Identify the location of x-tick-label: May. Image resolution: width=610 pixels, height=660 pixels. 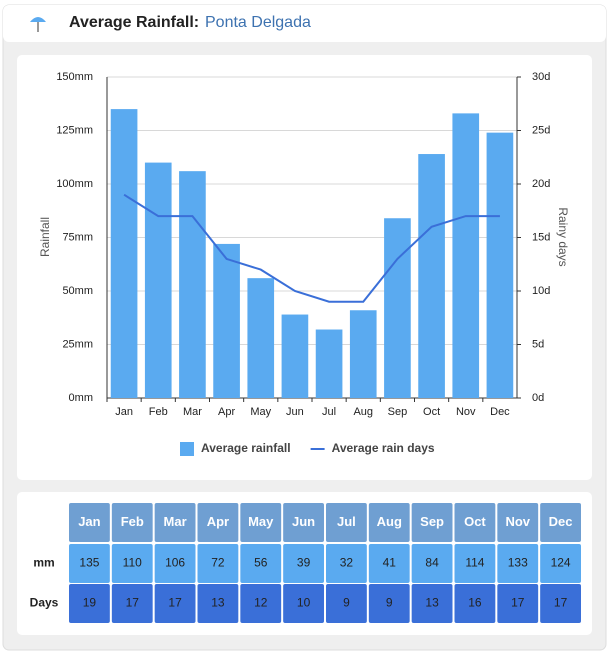
(260, 412).